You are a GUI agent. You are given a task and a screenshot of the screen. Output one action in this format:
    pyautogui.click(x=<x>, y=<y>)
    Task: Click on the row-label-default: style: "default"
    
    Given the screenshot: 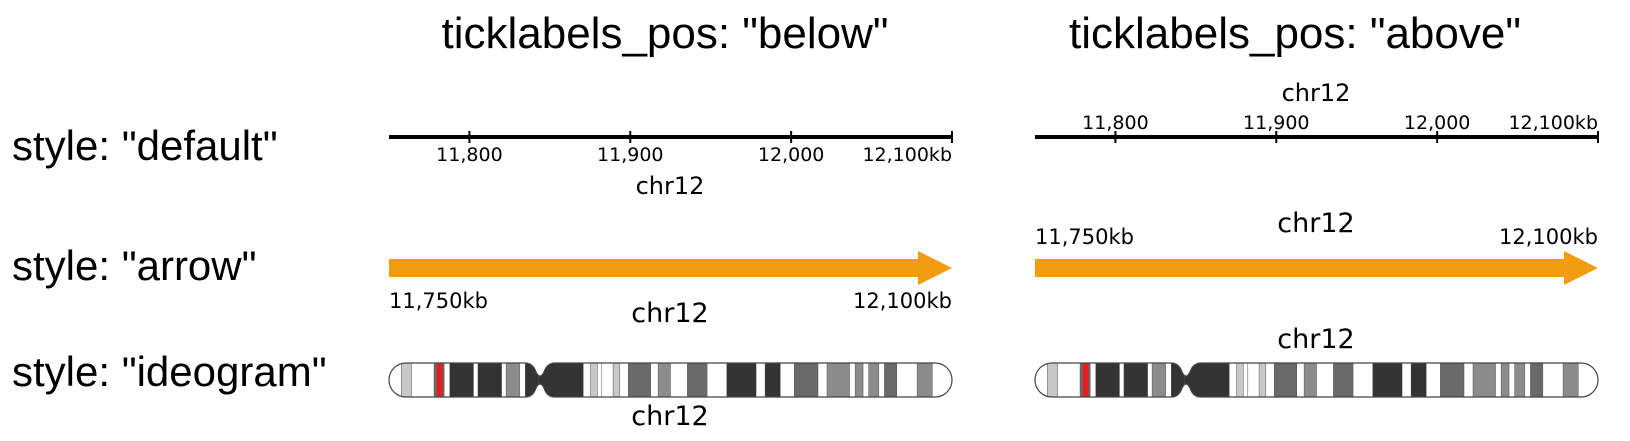 What is the action you would take?
    pyautogui.click(x=145, y=145)
    